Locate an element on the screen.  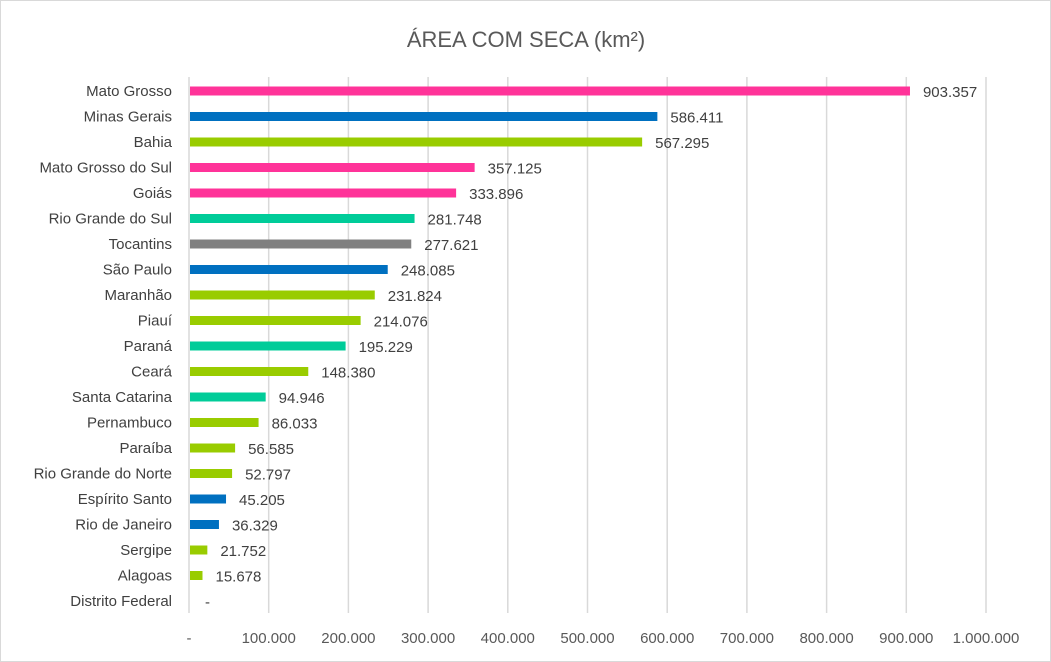
data-label: 333.896 is located at coordinates (496, 194).